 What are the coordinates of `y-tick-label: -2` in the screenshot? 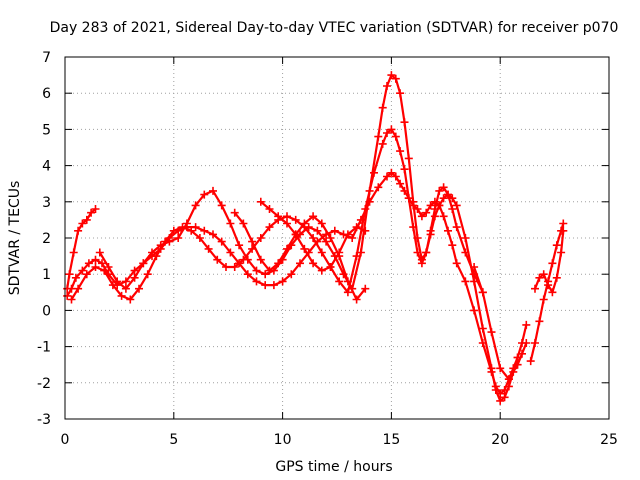 It's located at (44, 384).